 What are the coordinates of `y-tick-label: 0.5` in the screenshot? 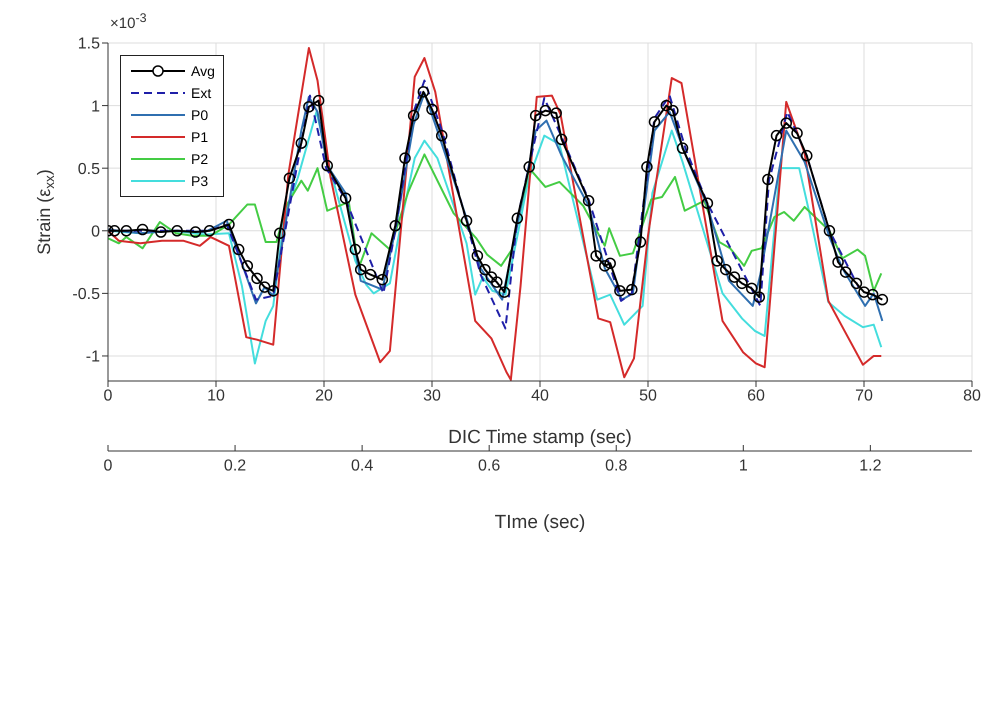 It's located at (89, 169).